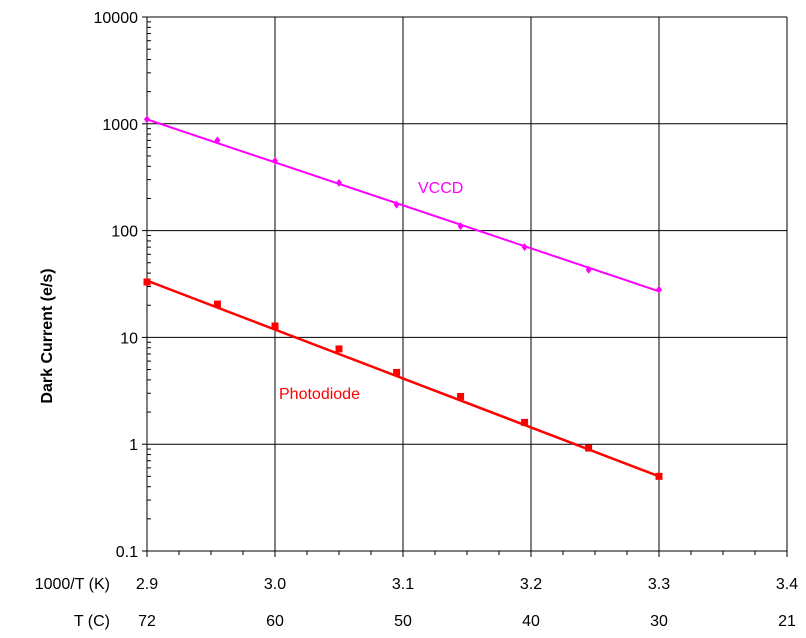  I want to click on x-tick-label: 3.1, so click(403, 584).